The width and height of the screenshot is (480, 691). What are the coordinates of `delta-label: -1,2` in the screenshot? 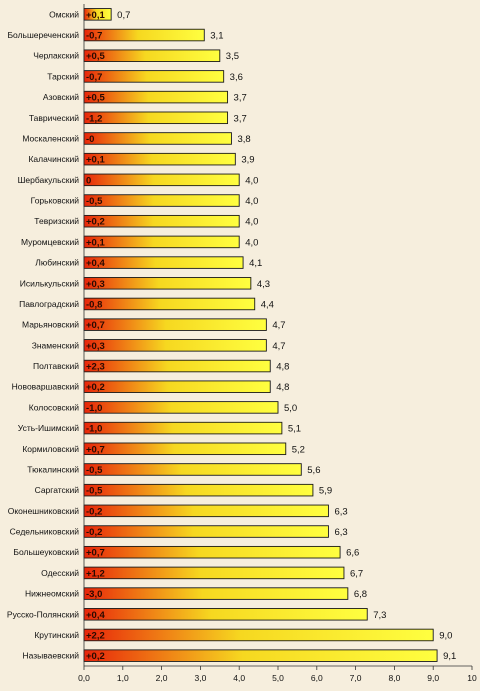 It's located at (94, 118).